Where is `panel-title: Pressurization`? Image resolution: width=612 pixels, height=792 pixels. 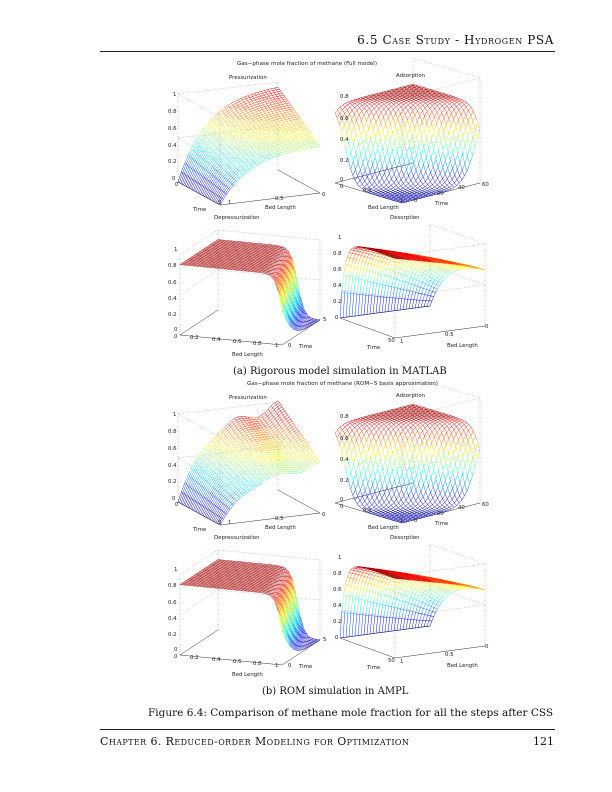
panel-title: Pressurization is located at coordinates (248, 78).